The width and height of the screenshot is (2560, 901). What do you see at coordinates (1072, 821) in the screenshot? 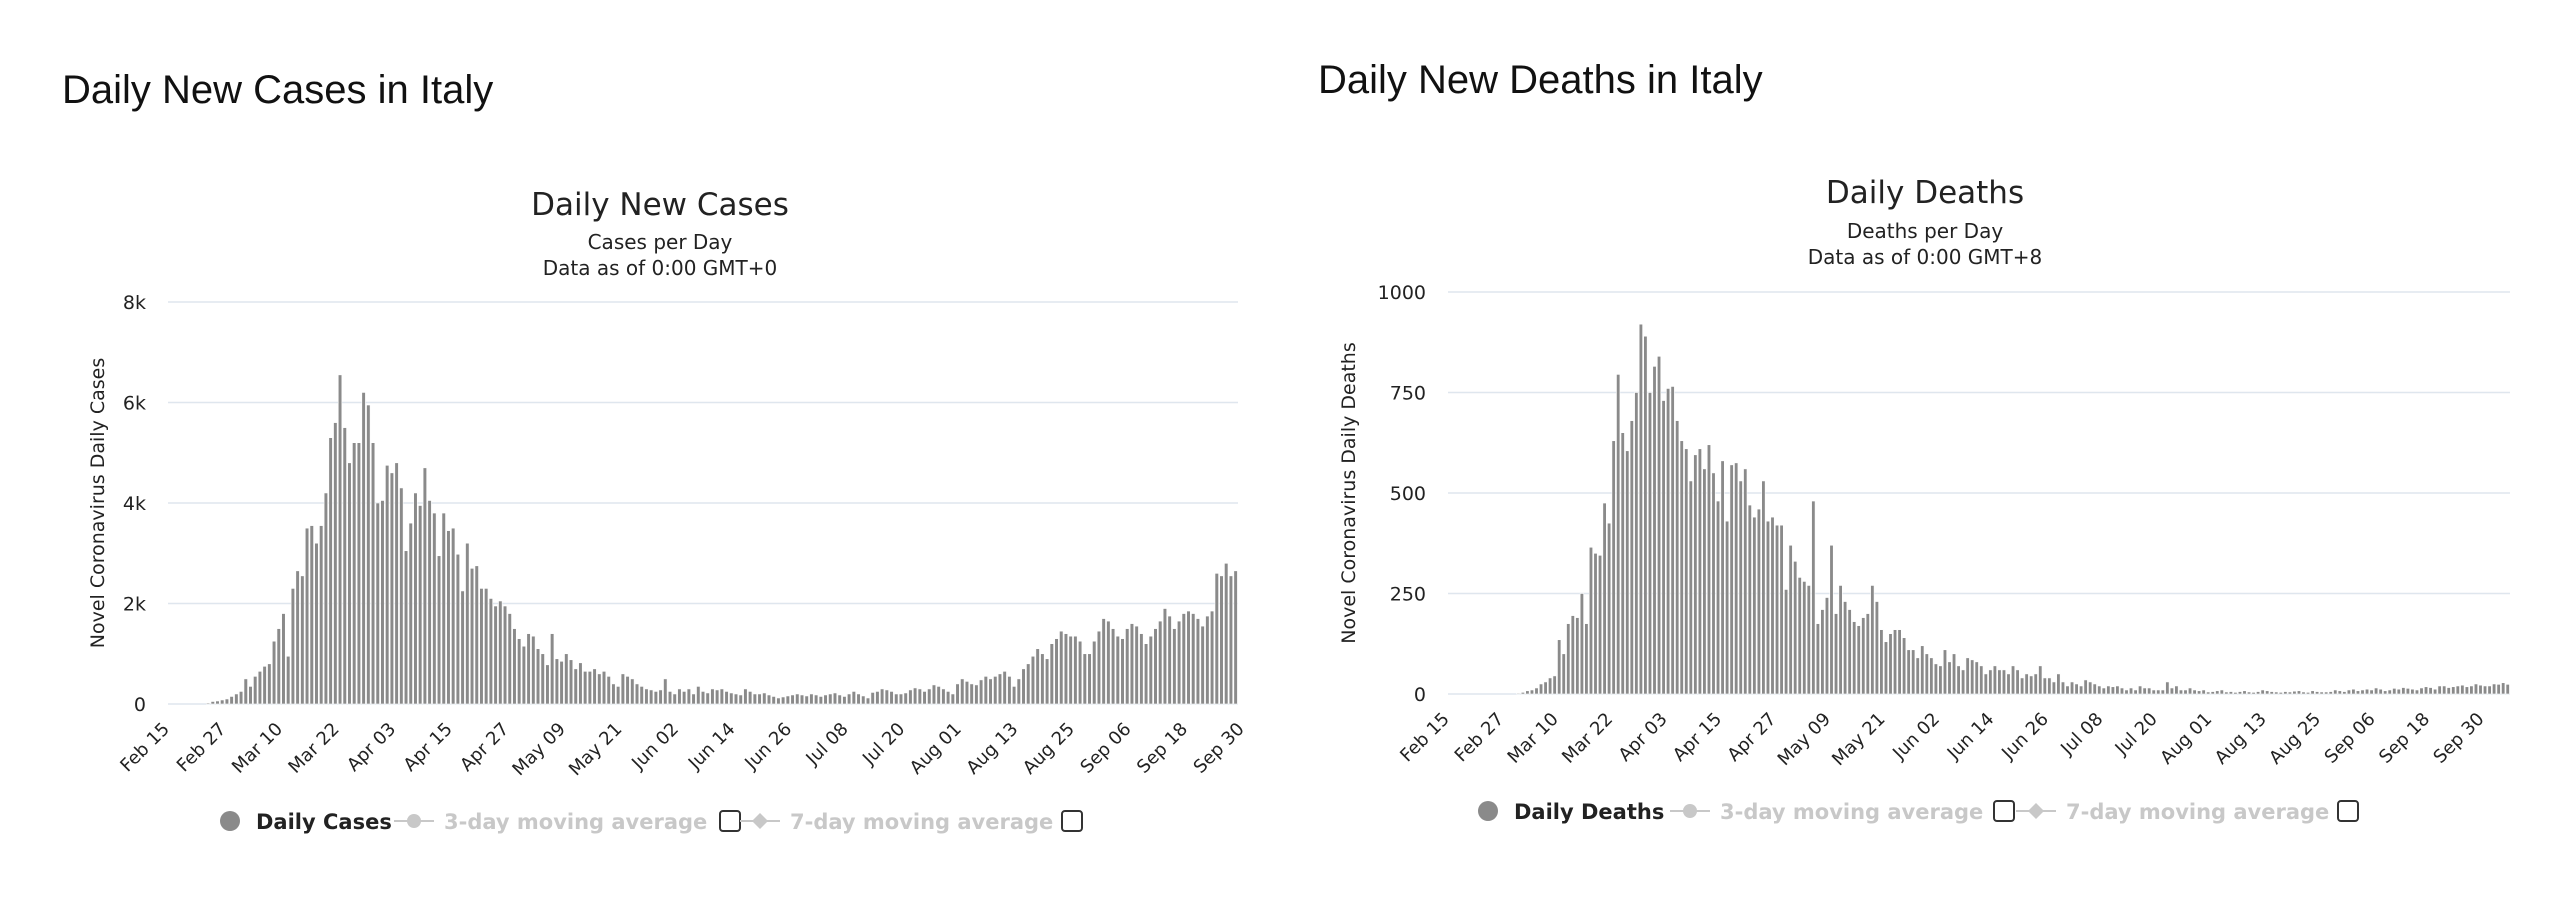
I see `checkbox-7day` at bounding box center [1072, 821].